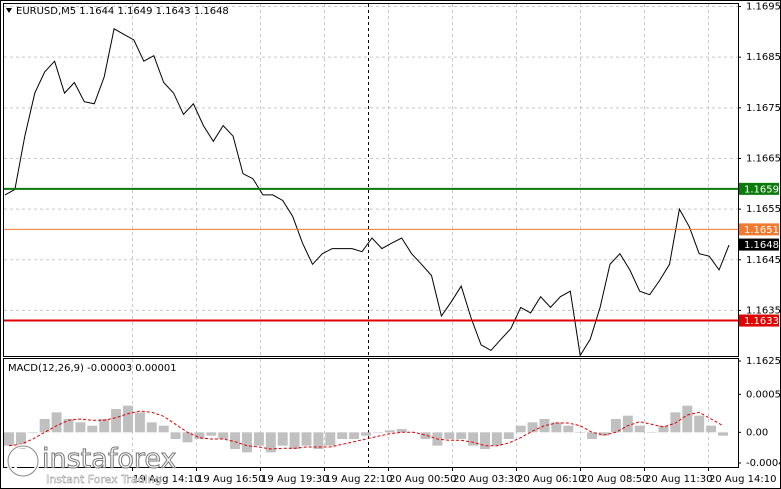 The image size is (781, 489). I want to click on x-tick-label: 19 Aug 22:10, so click(358, 479).